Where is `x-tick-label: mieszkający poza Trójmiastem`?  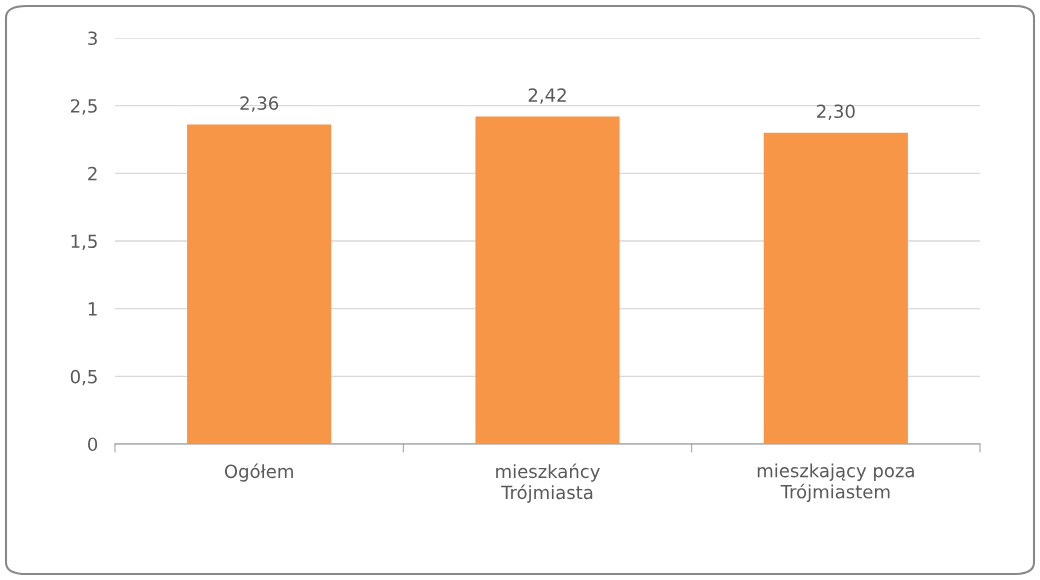
x-tick-label: mieszkający poza Trójmiastem is located at coordinates (835, 482).